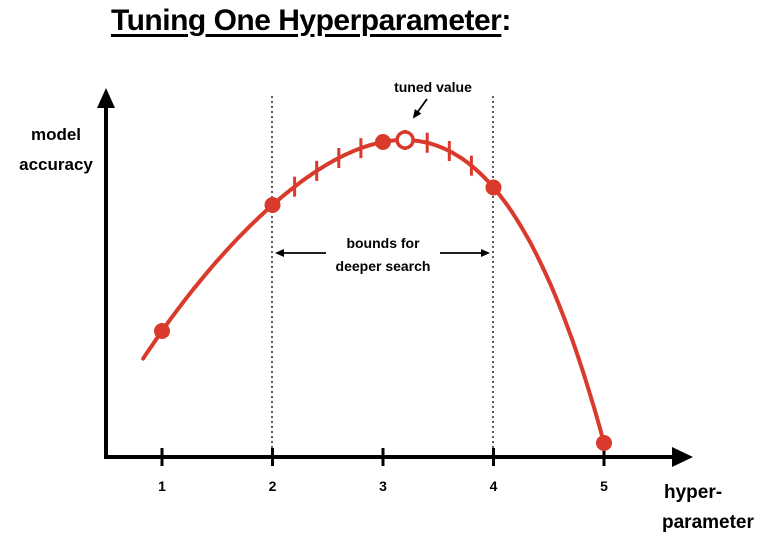 This screenshot has height=540, width=771. Describe the element at coordinates (506, 20) in the screenshot. I see `page-title-colon: :` at that location.